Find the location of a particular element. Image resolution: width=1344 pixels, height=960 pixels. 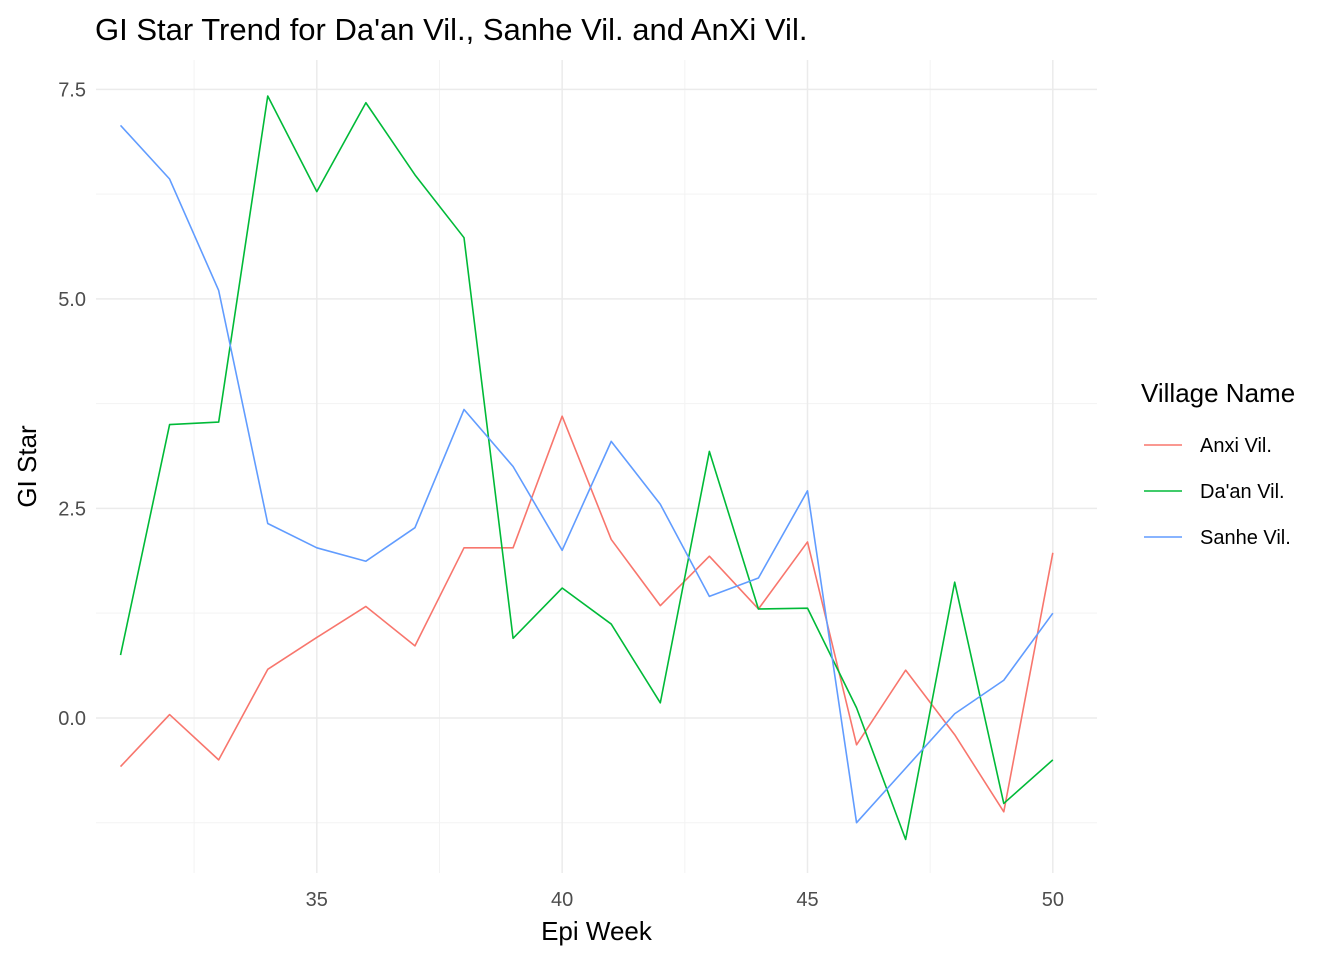

x-tick-label: 45 is located at coordinates (807, 900).